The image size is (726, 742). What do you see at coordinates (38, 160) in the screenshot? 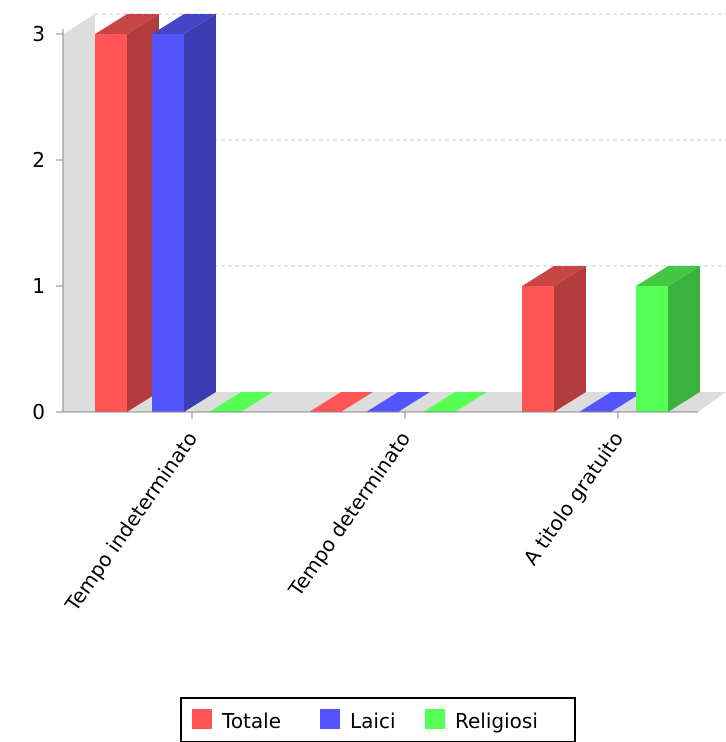
I see `y-tick-label: 2` at bounding box center [38, 160].